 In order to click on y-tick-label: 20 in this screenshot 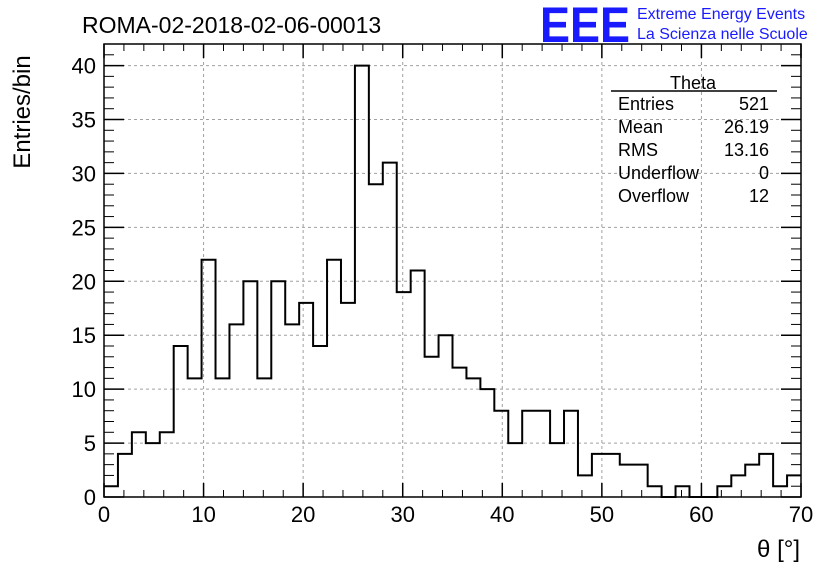, I will do `click(84, 281)`.